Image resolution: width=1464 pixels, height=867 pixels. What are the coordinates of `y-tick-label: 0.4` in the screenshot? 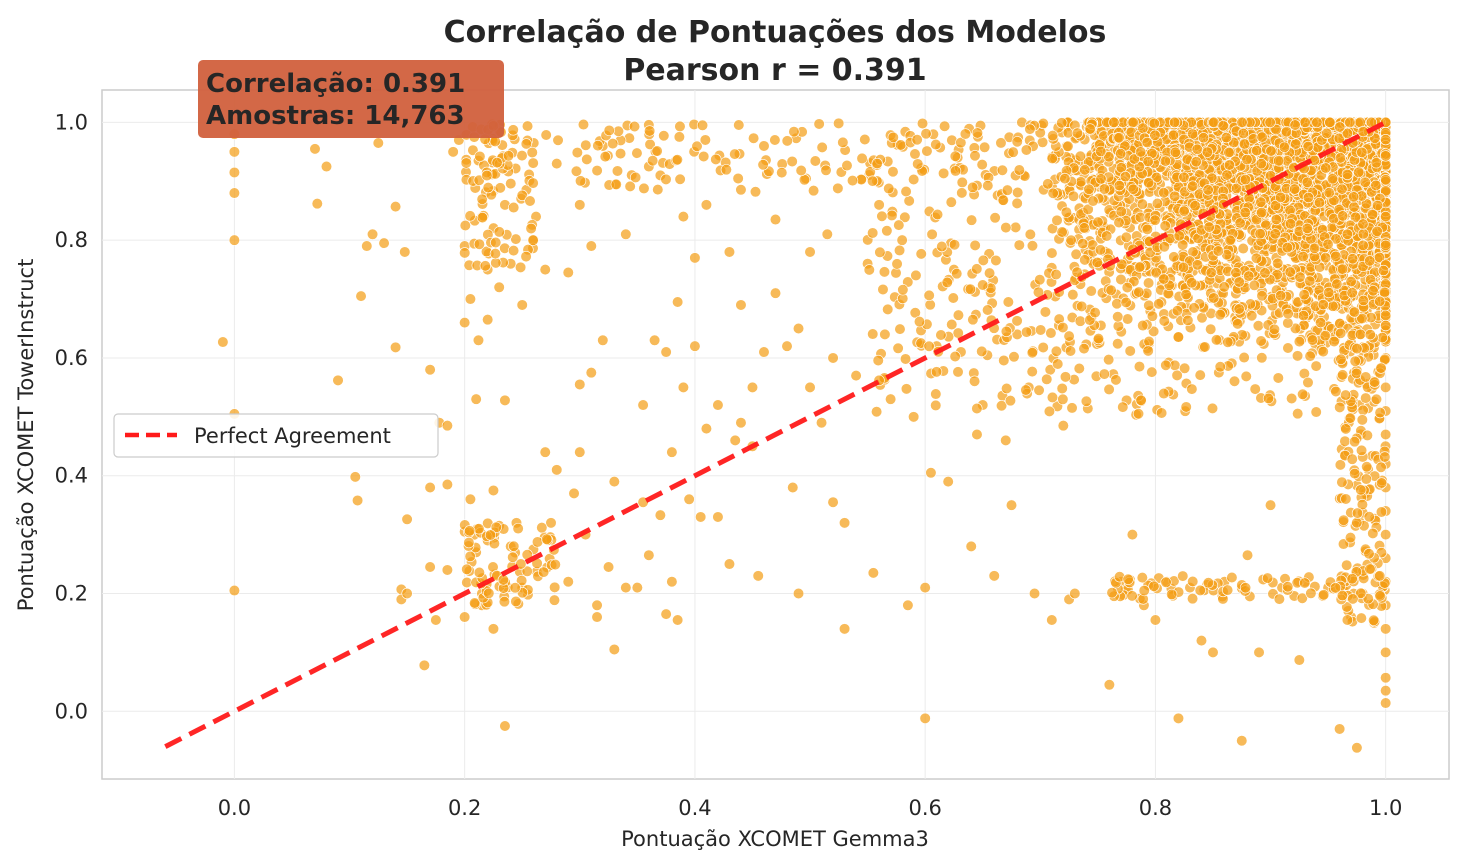 It's located at (71, 476).